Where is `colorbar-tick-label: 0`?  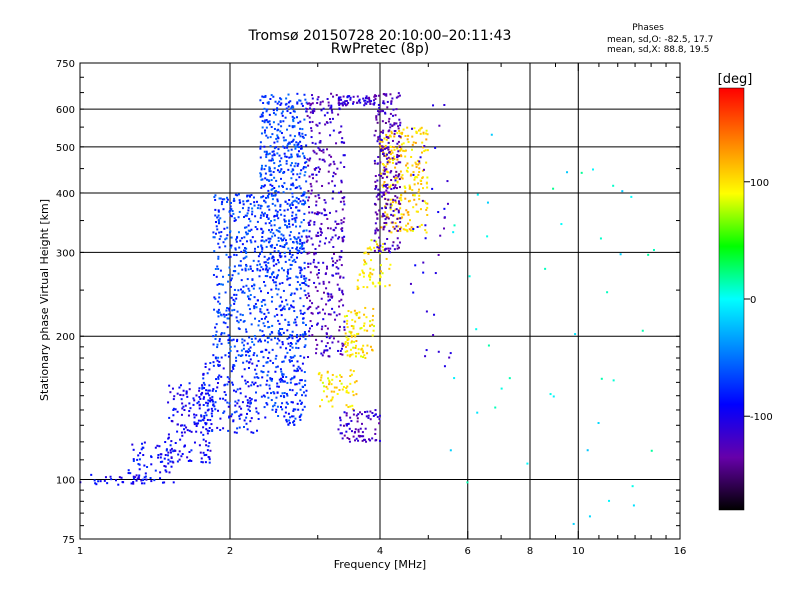
colorbar-tick-label: 0 is located at coordinates (753, 300).